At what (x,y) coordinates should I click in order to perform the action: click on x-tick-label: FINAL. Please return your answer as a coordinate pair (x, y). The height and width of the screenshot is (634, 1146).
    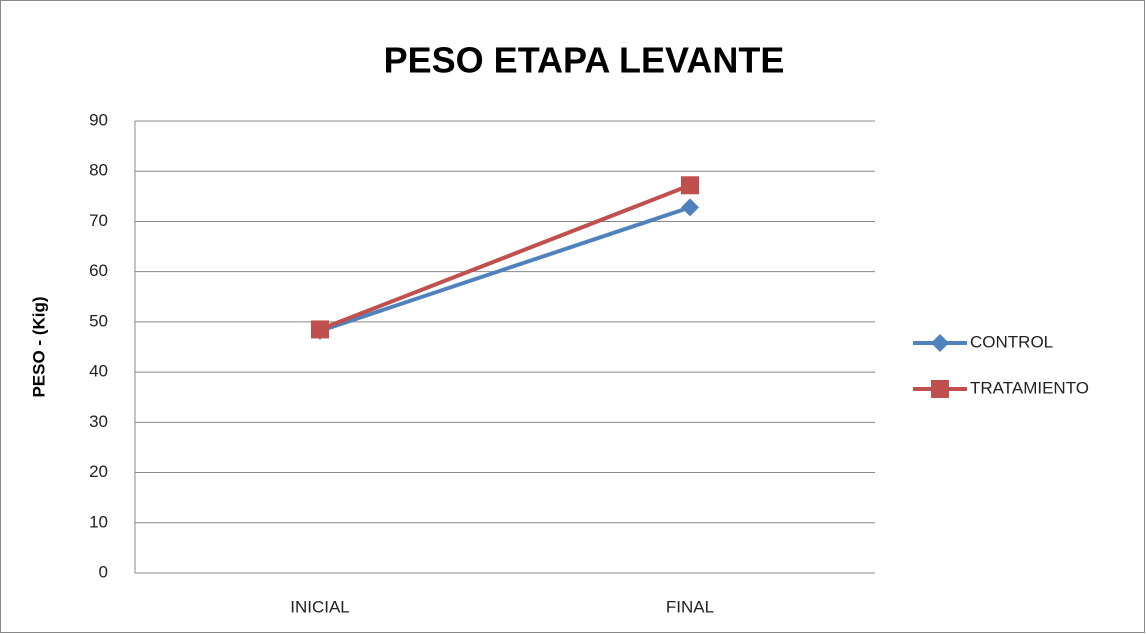
    Looking at the image, I should click on (690, 606).